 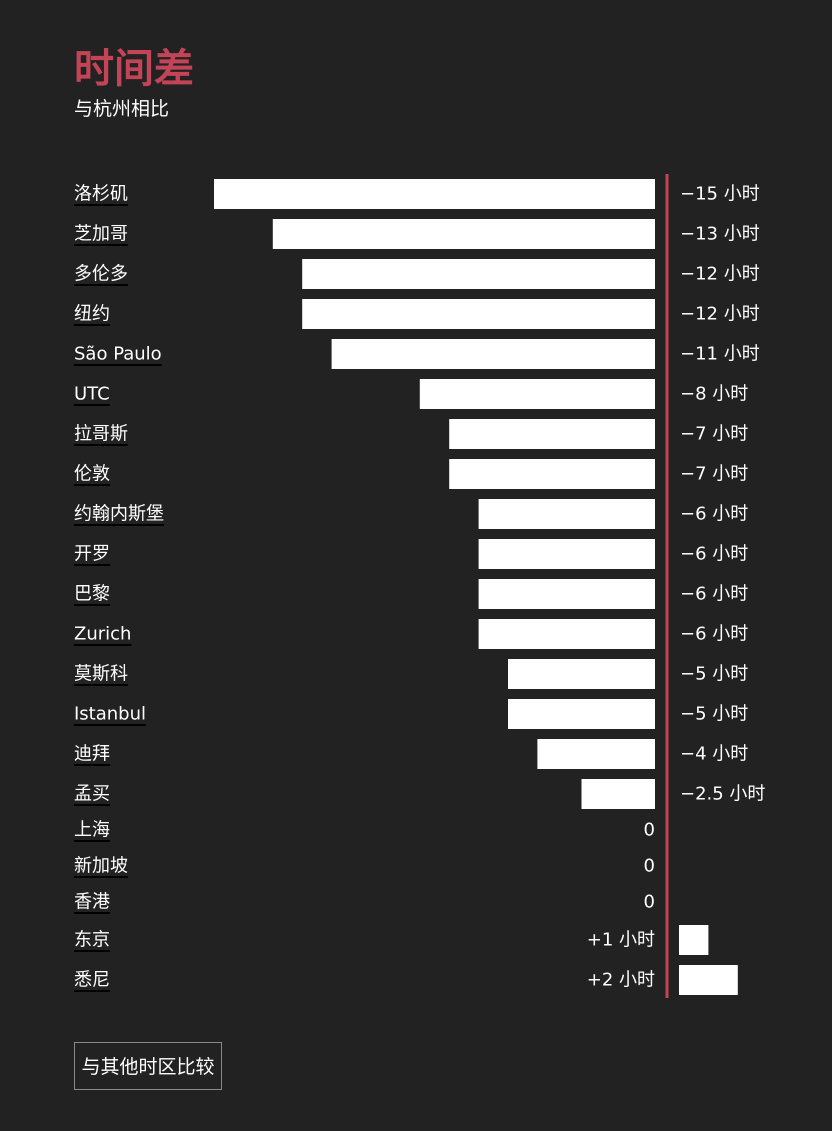 I want to click on city-label: 芝加哥, so click(x=101, y=234).